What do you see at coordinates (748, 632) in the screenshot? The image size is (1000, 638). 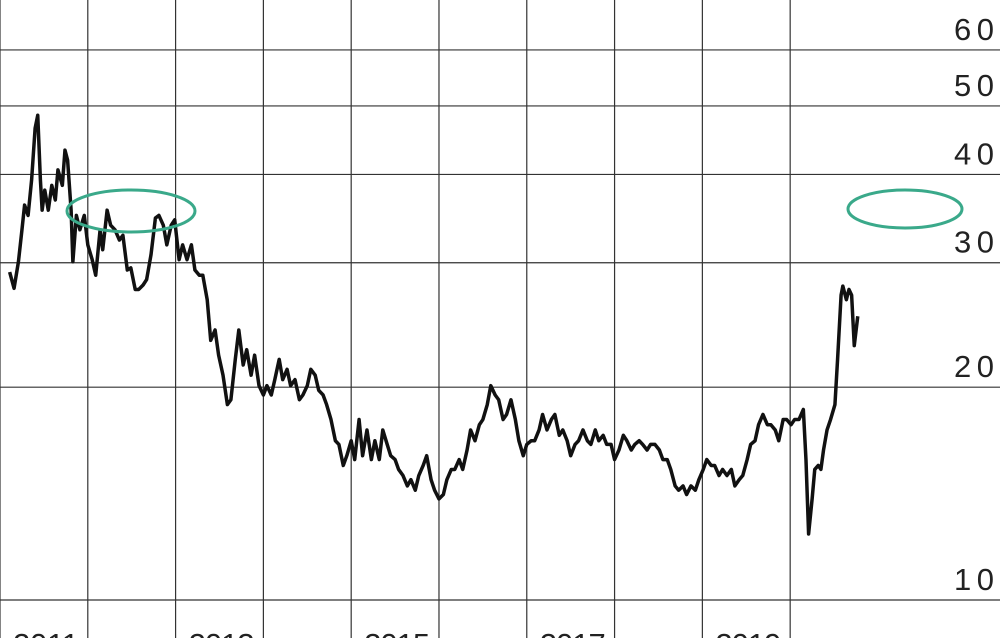 I see `x-tick-label: 2019` at bounding box center [748, 632].